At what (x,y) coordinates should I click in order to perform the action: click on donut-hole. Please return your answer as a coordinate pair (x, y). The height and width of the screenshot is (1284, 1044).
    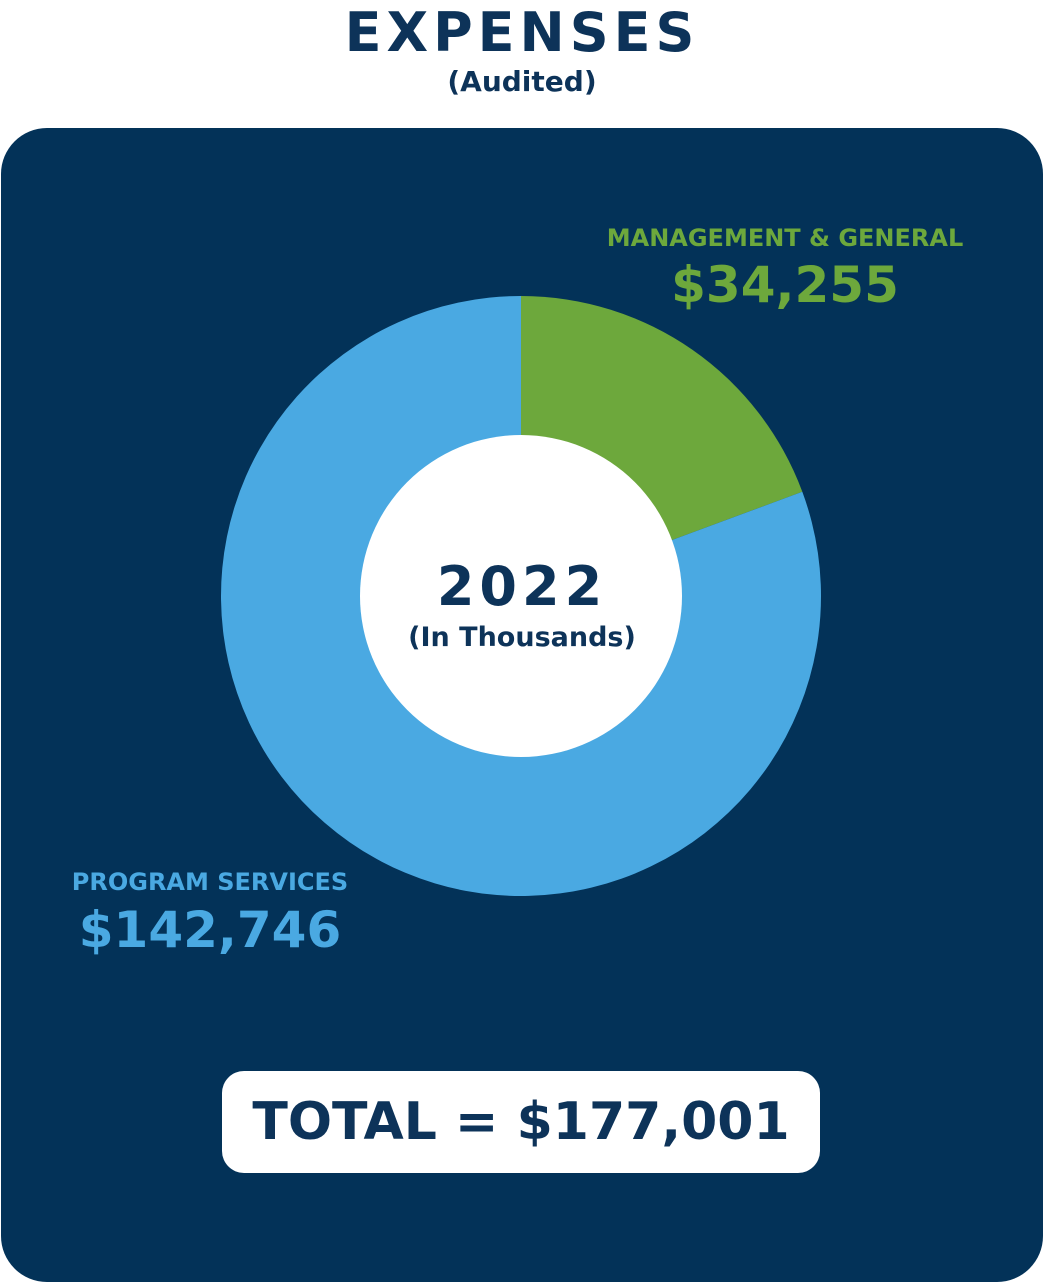
    Looking at the image, I should click on (521, 596).